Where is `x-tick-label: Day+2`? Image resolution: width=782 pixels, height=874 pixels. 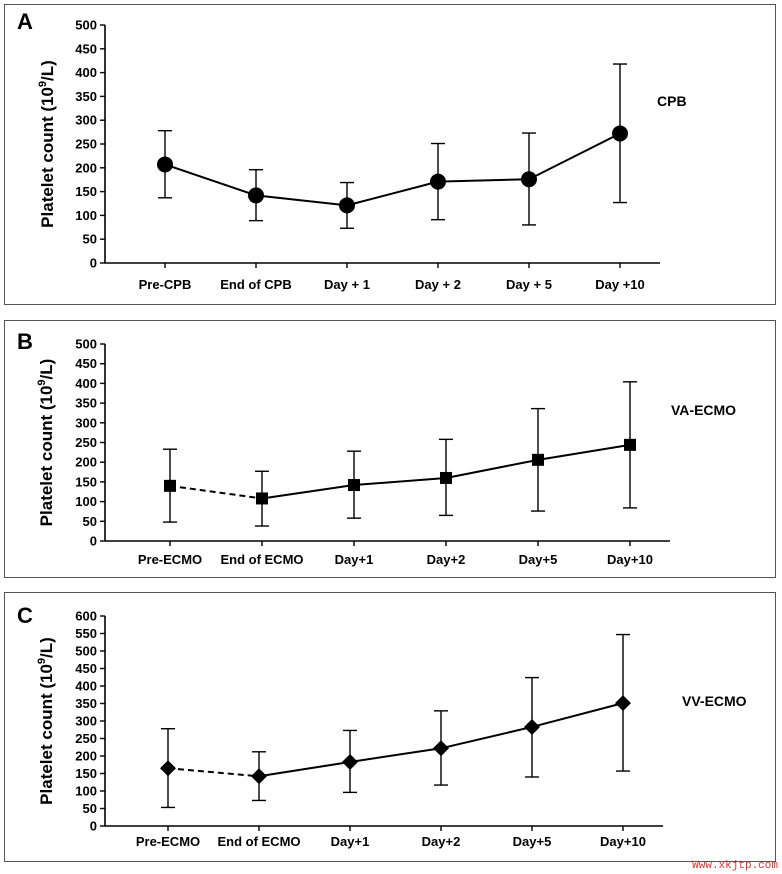 x-tick-label: Day+2 is located at coordinates (446, 559).